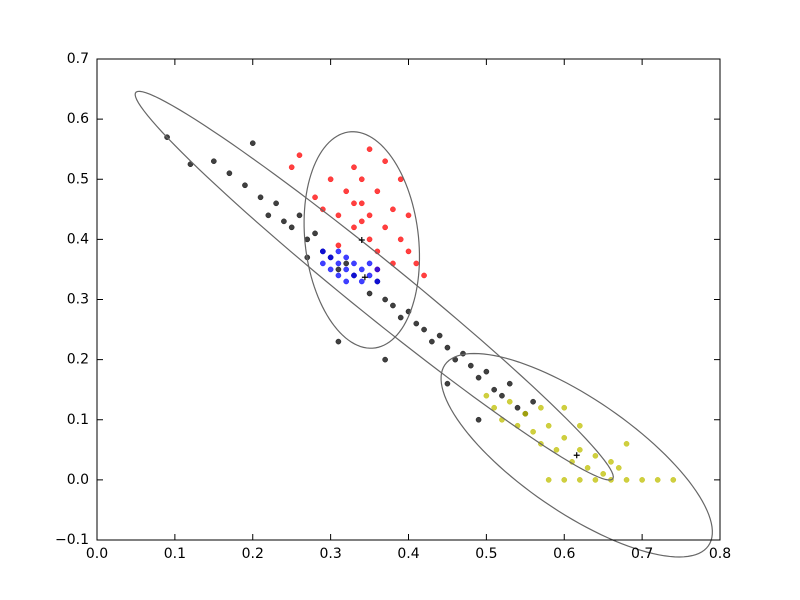 The width and height of the screenshot is (800, 600). Describe the element at coordinates (97, 554) in the screenshot. I see `x-tick-label: 0.0` at that location.